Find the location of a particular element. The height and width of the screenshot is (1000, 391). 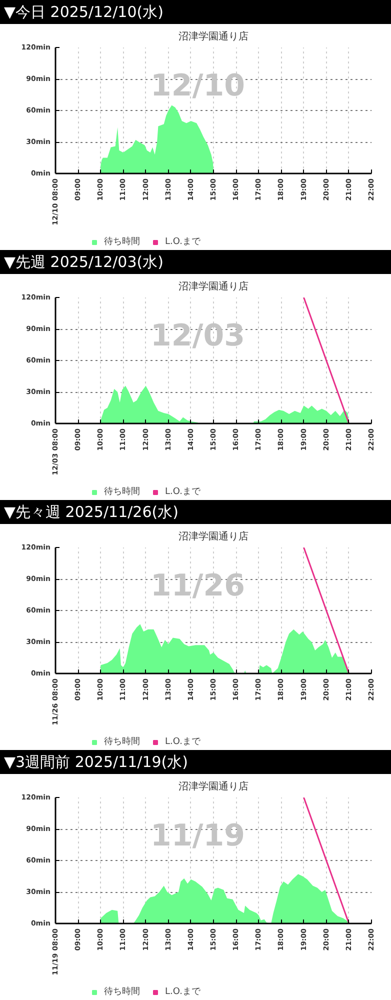

annotation: 12/10 is located at coordinates (197, 86).